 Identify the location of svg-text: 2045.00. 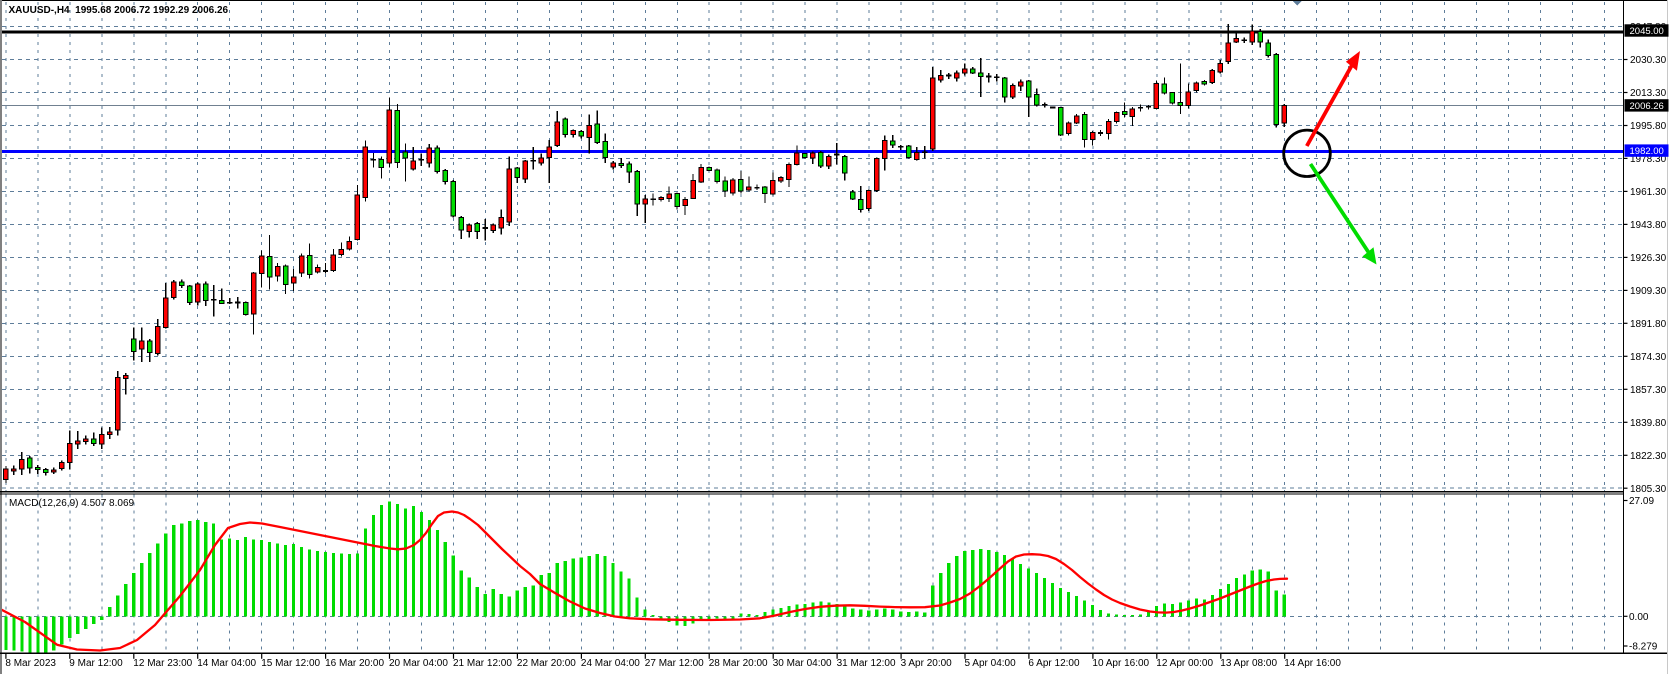
(1647, 31).